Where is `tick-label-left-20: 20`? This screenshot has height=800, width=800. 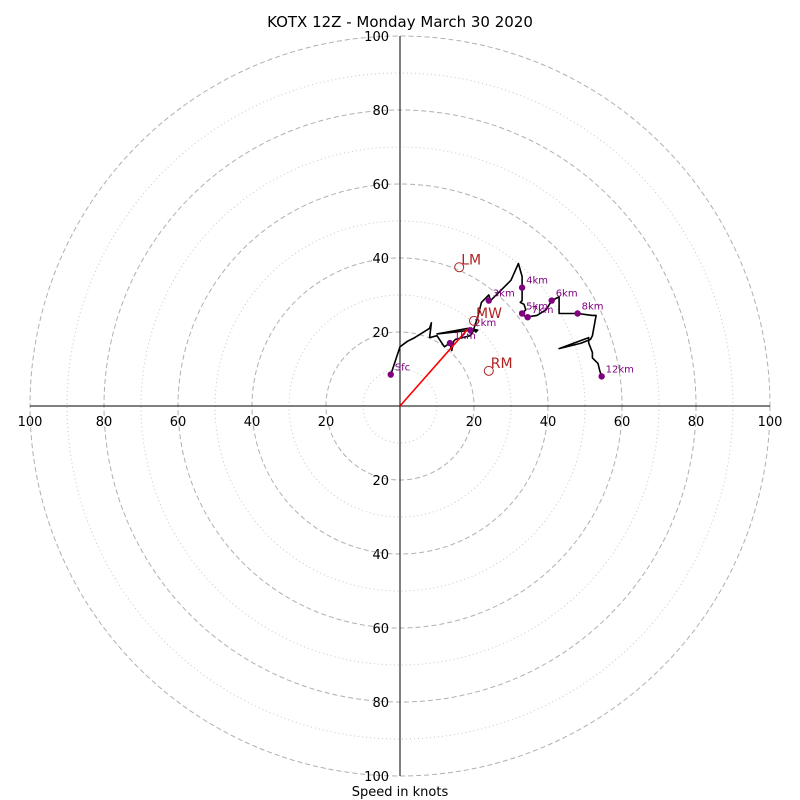 tick-label-left-20: 20 is located at coordinates (326, 422).